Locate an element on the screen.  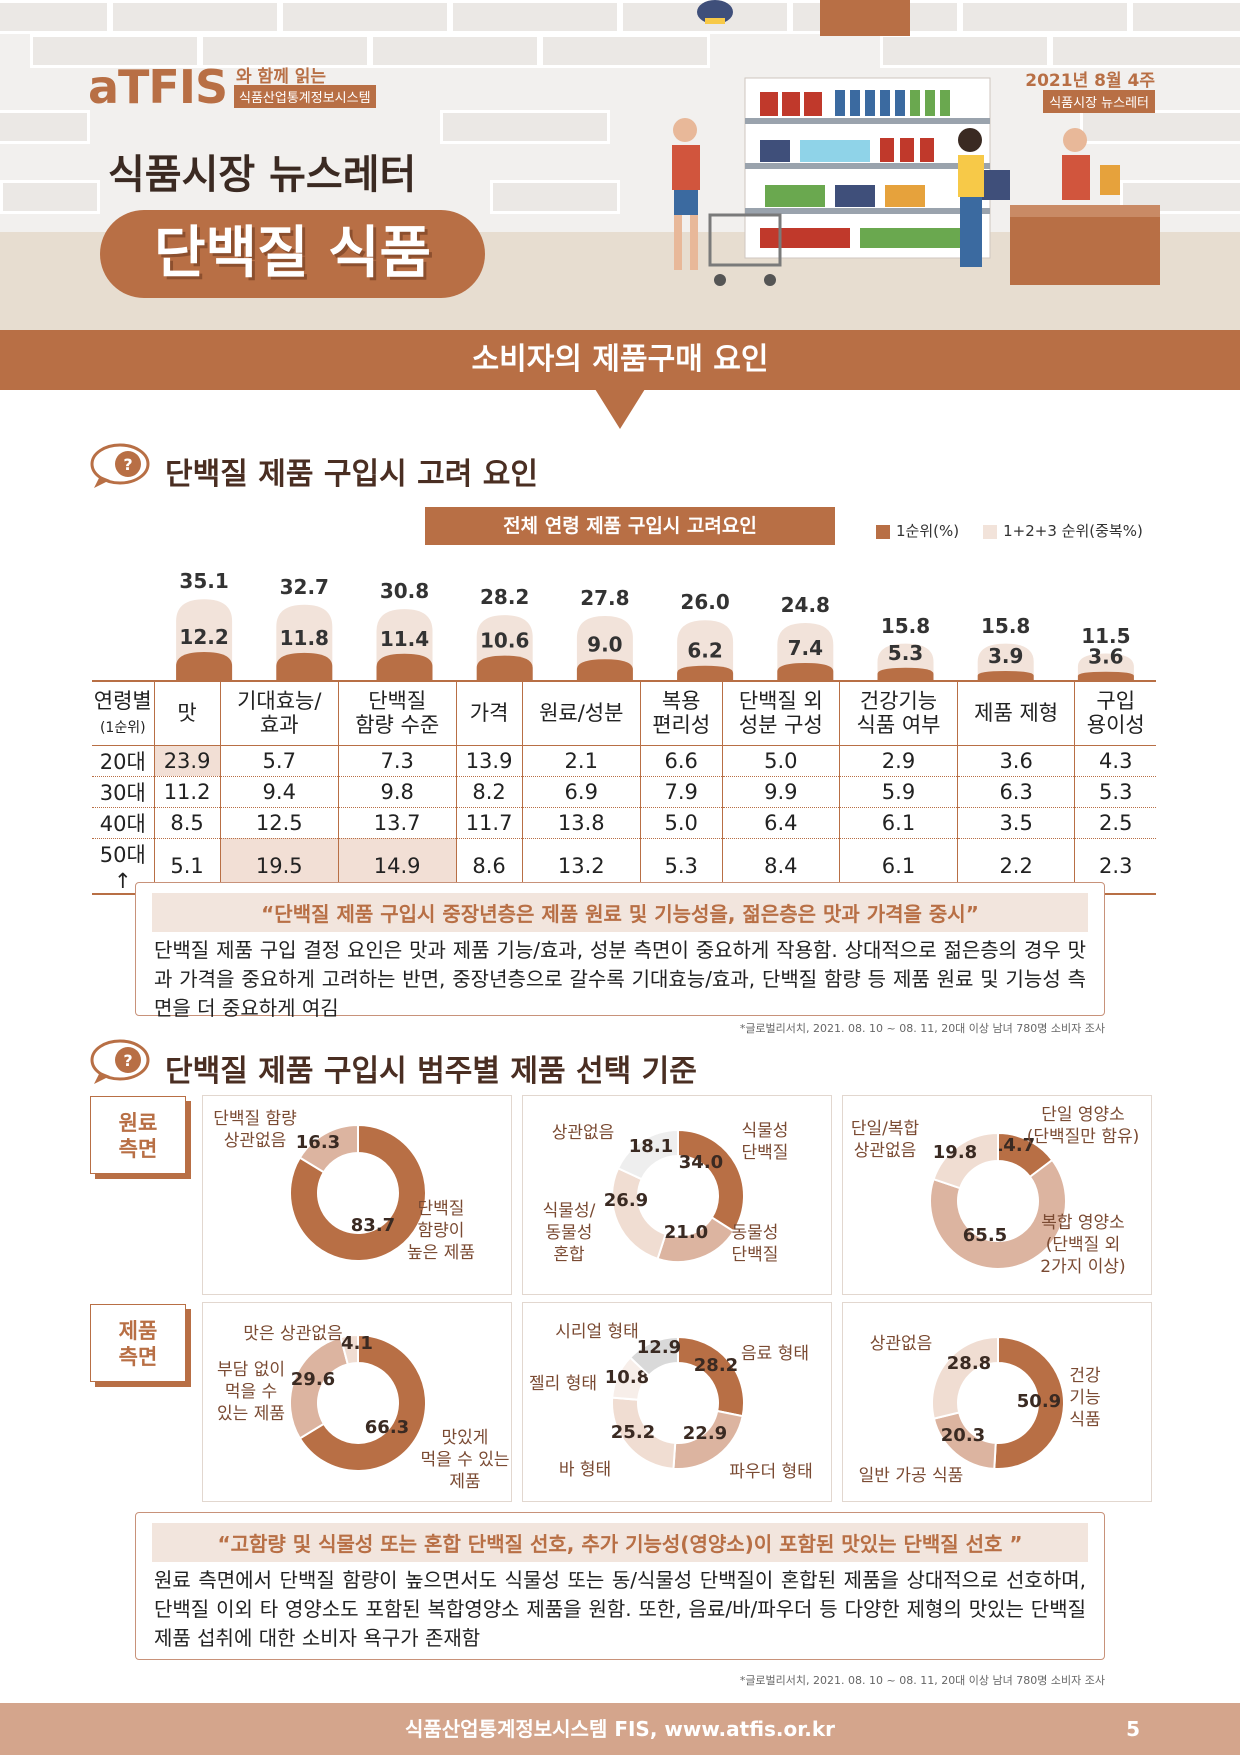
table-cell: 4.3 is located at coordinates (1115, 761).